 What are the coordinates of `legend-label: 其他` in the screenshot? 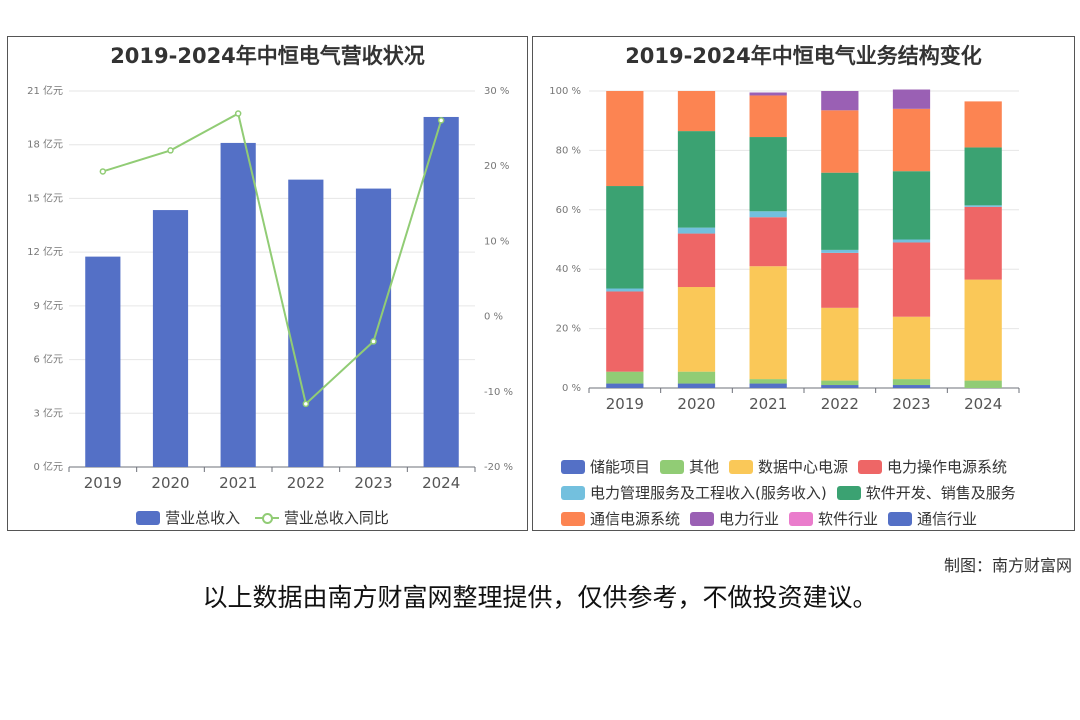 It's located at (704, 467).